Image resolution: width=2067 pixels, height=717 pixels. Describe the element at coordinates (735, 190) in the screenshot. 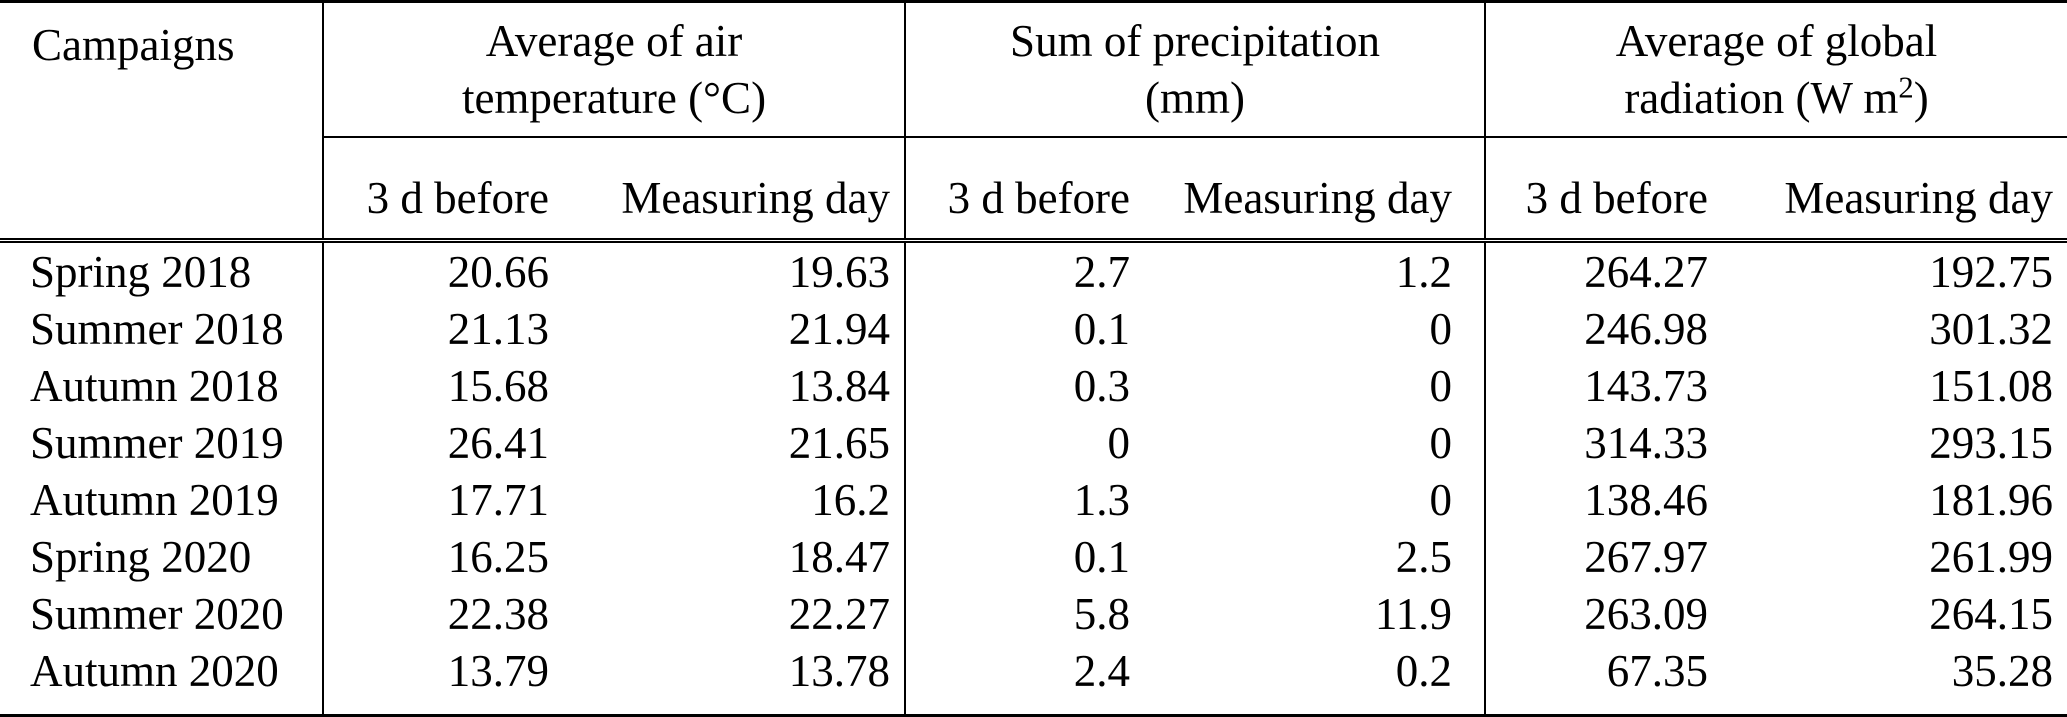

I see `subheader-temp-measuring-day: Measuring day` at that location.